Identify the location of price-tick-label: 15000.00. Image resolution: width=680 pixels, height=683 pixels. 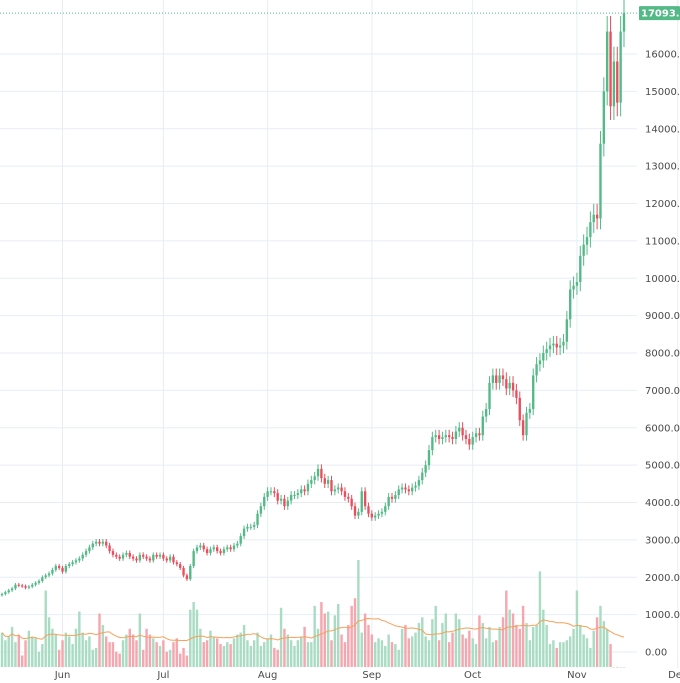
(662, 92).